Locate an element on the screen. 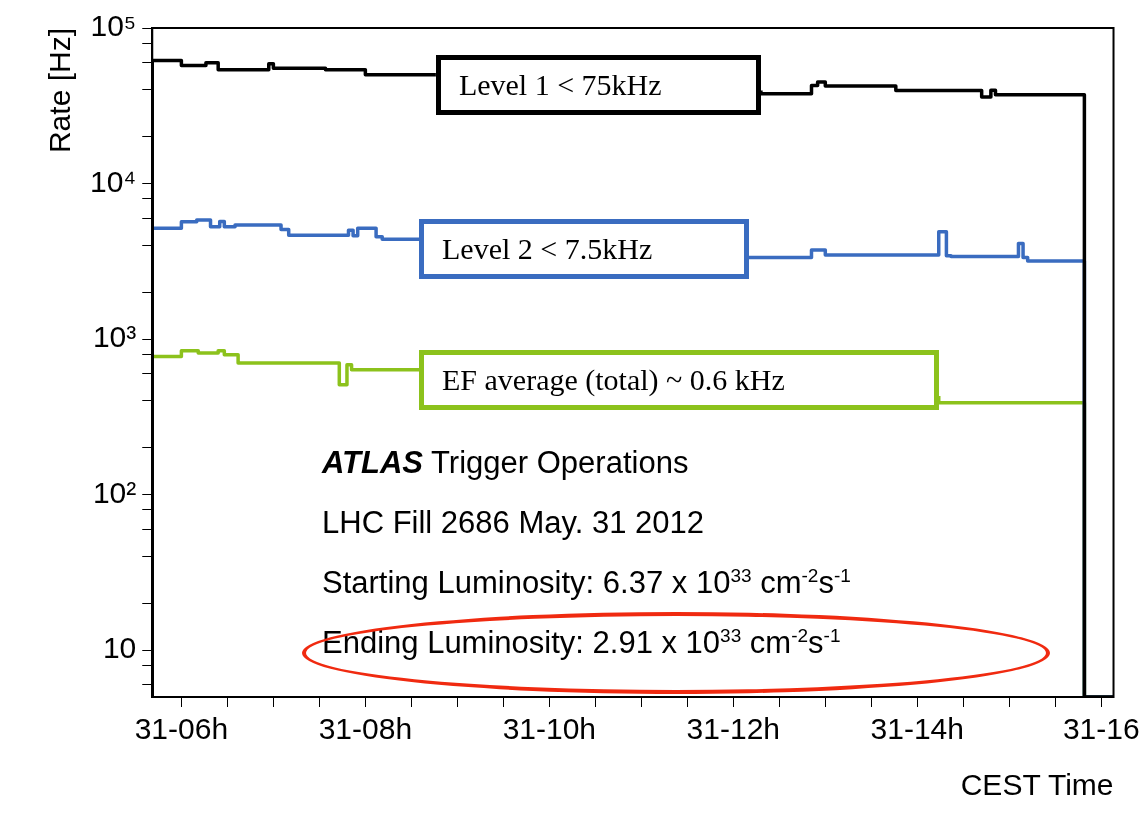  y-tick-label: 10² is located at coordinates (114, 492).